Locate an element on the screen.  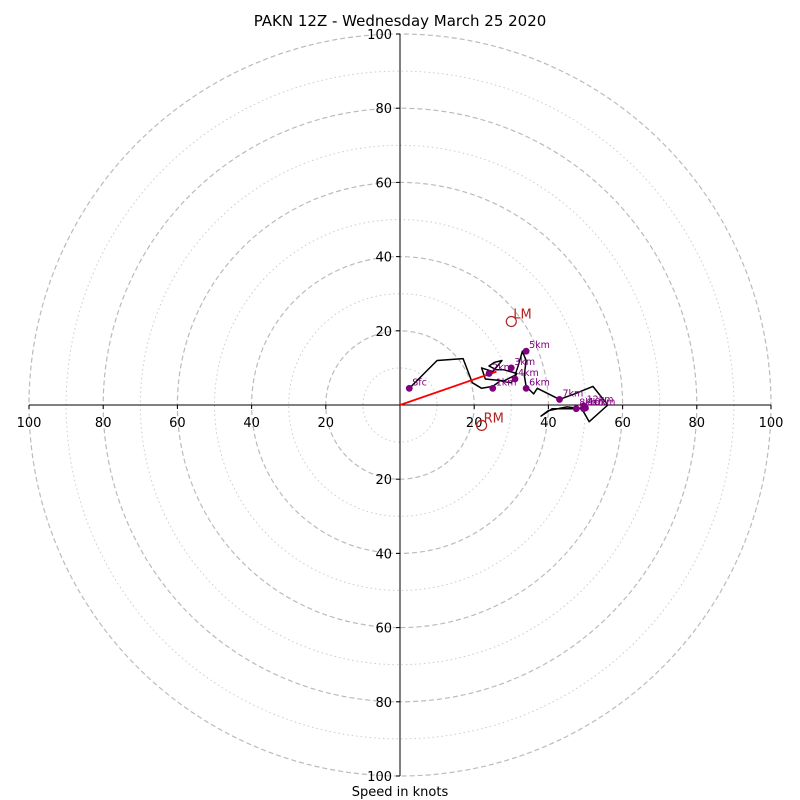
height-marker-label: 10km is located at coordinates (602, 402).